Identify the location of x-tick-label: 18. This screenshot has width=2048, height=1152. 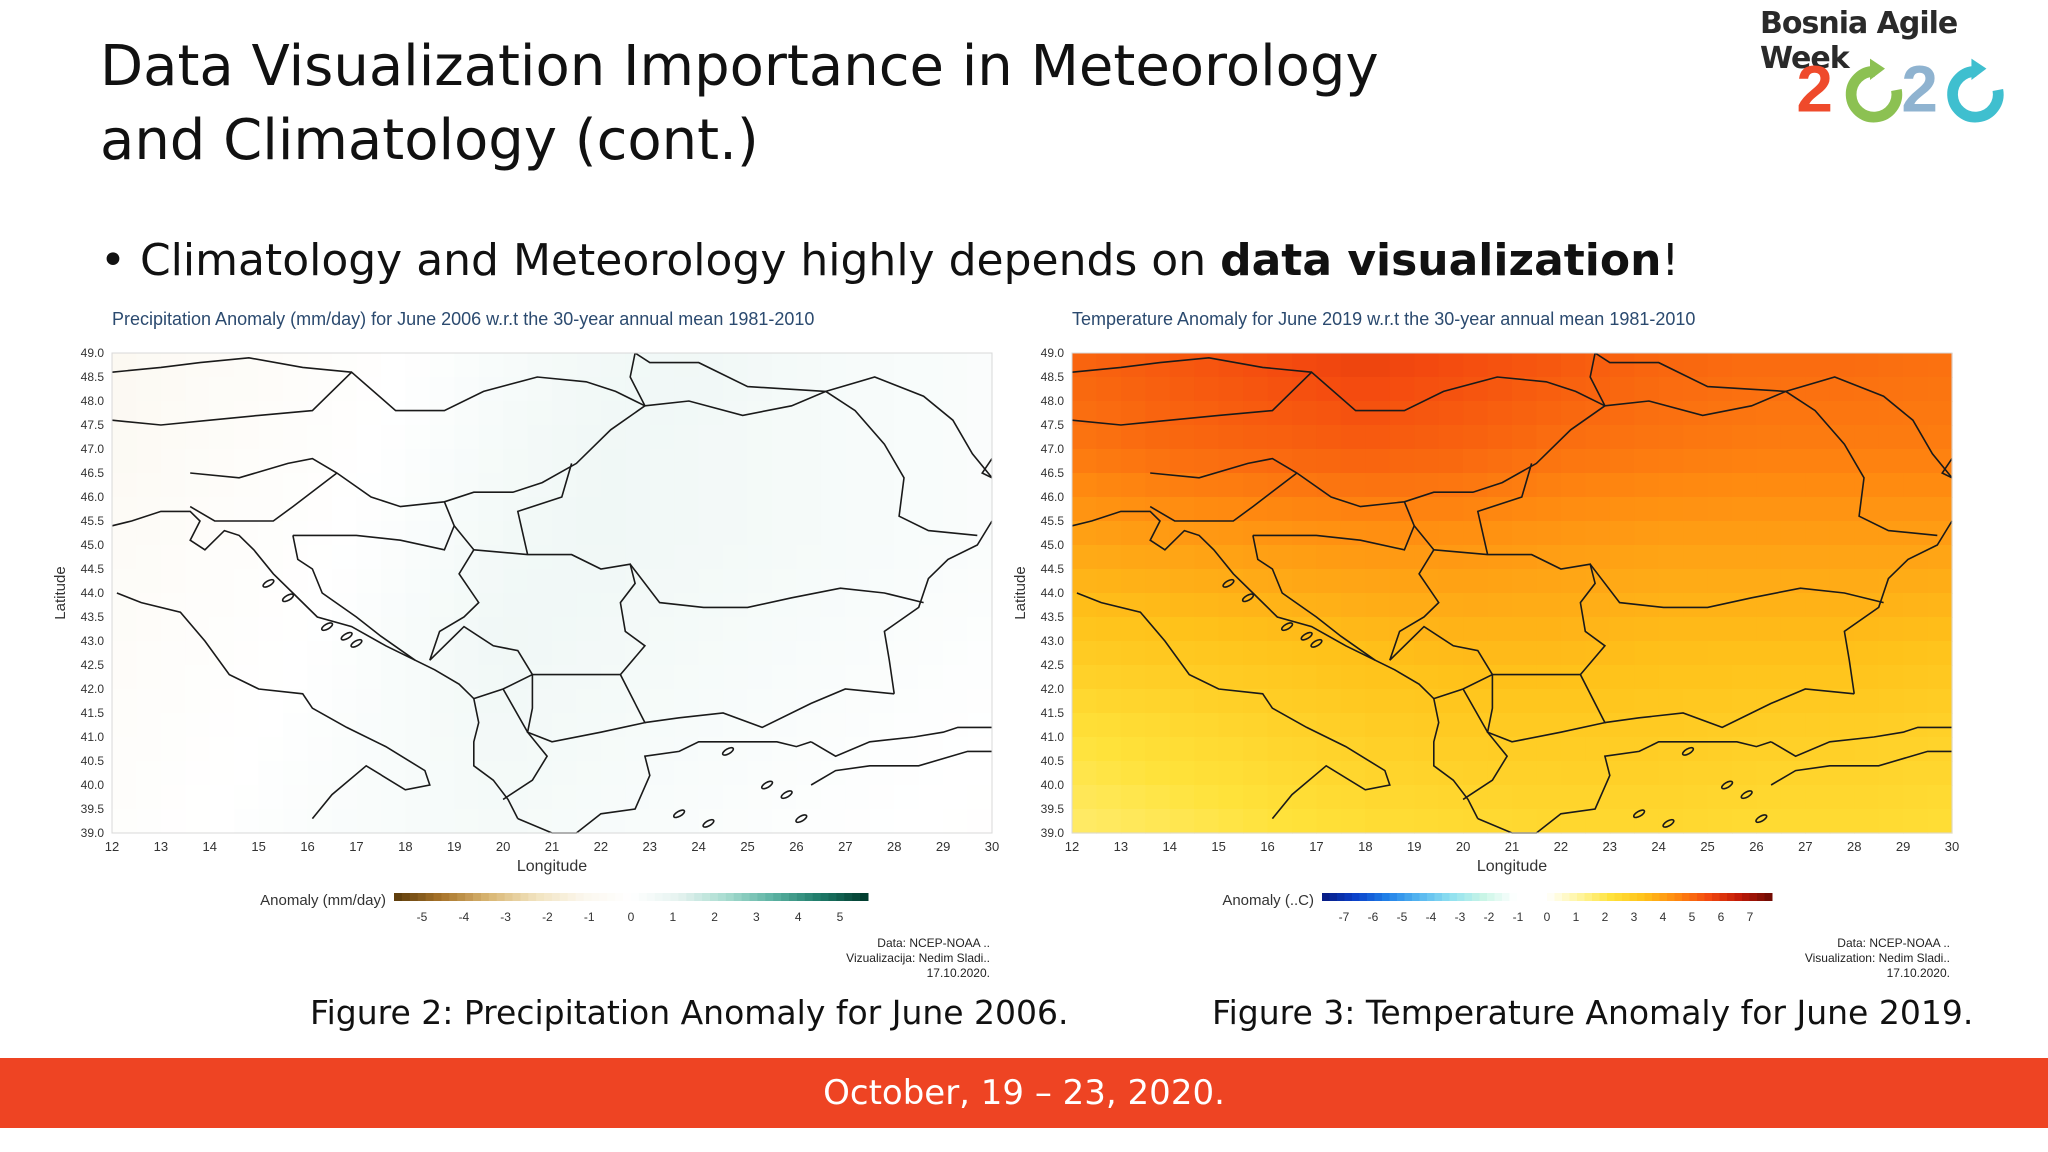
(405, 846).